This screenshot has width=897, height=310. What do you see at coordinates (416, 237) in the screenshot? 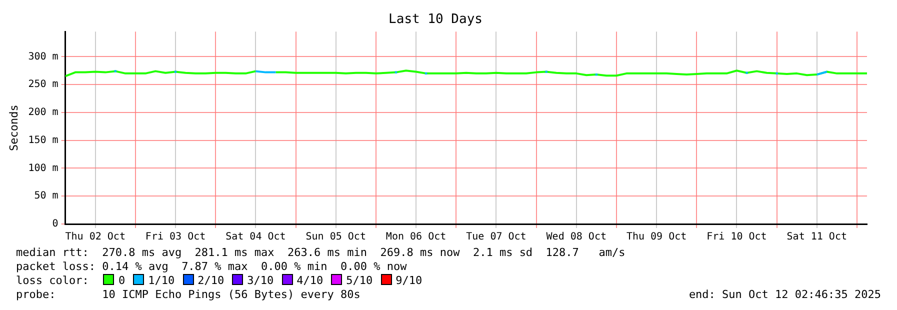
I see `x-tick-label: Mon 06 Oct` at bounding box center [416, 237].